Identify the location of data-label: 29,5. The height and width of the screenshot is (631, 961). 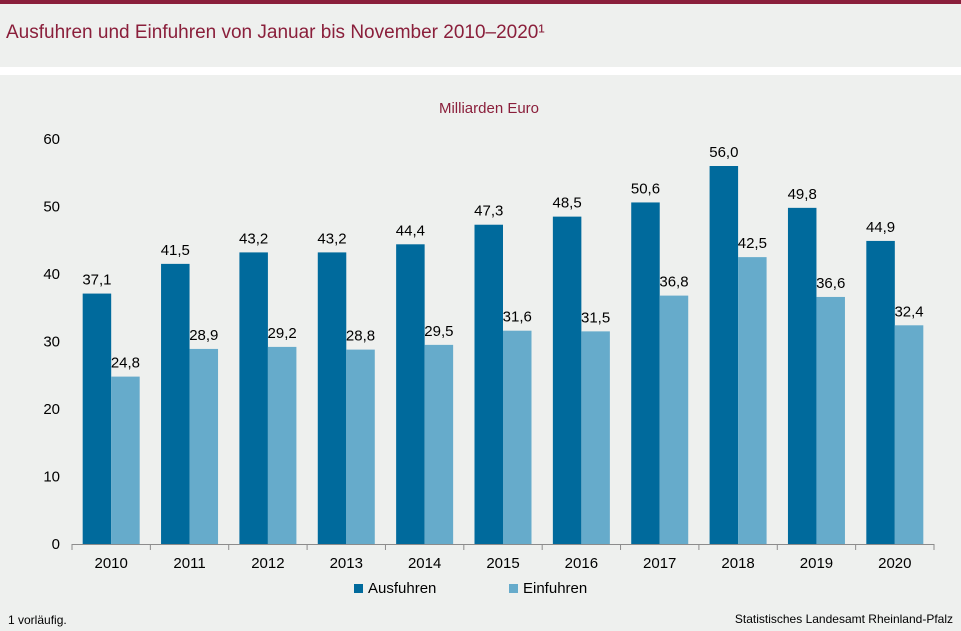
(438, 331).